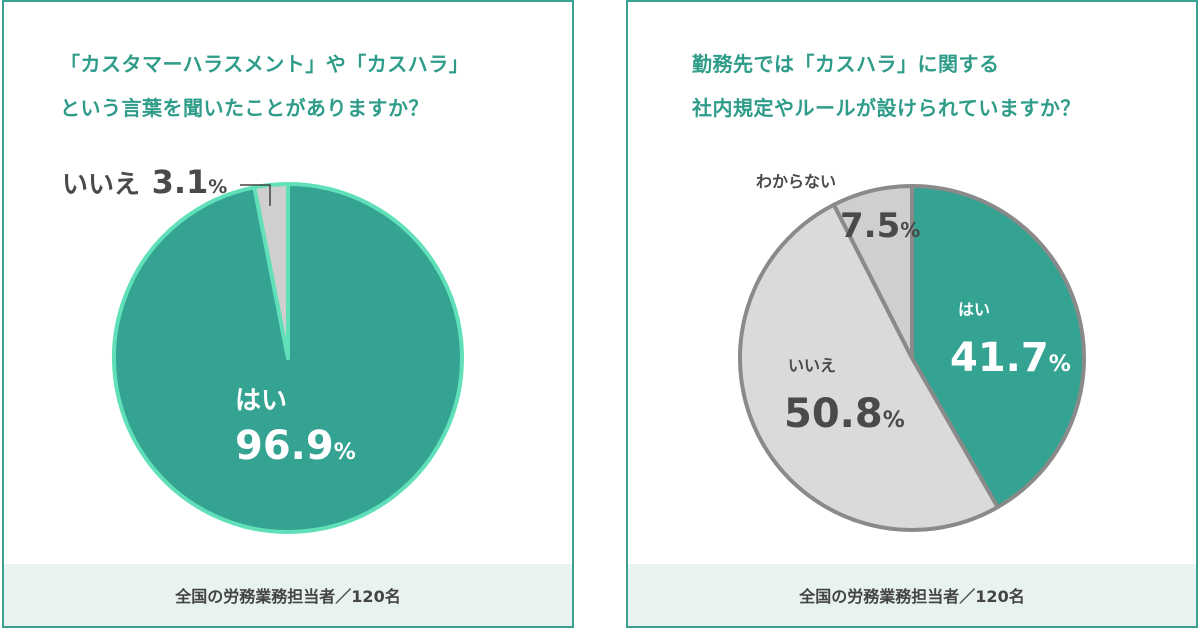 The width and height of the screenshot is (1200, 630). What do you see at coordinates (999, 358) in the screenshot?
I see `slice-value-yes: 41.7` at bounding box center [999, 358].